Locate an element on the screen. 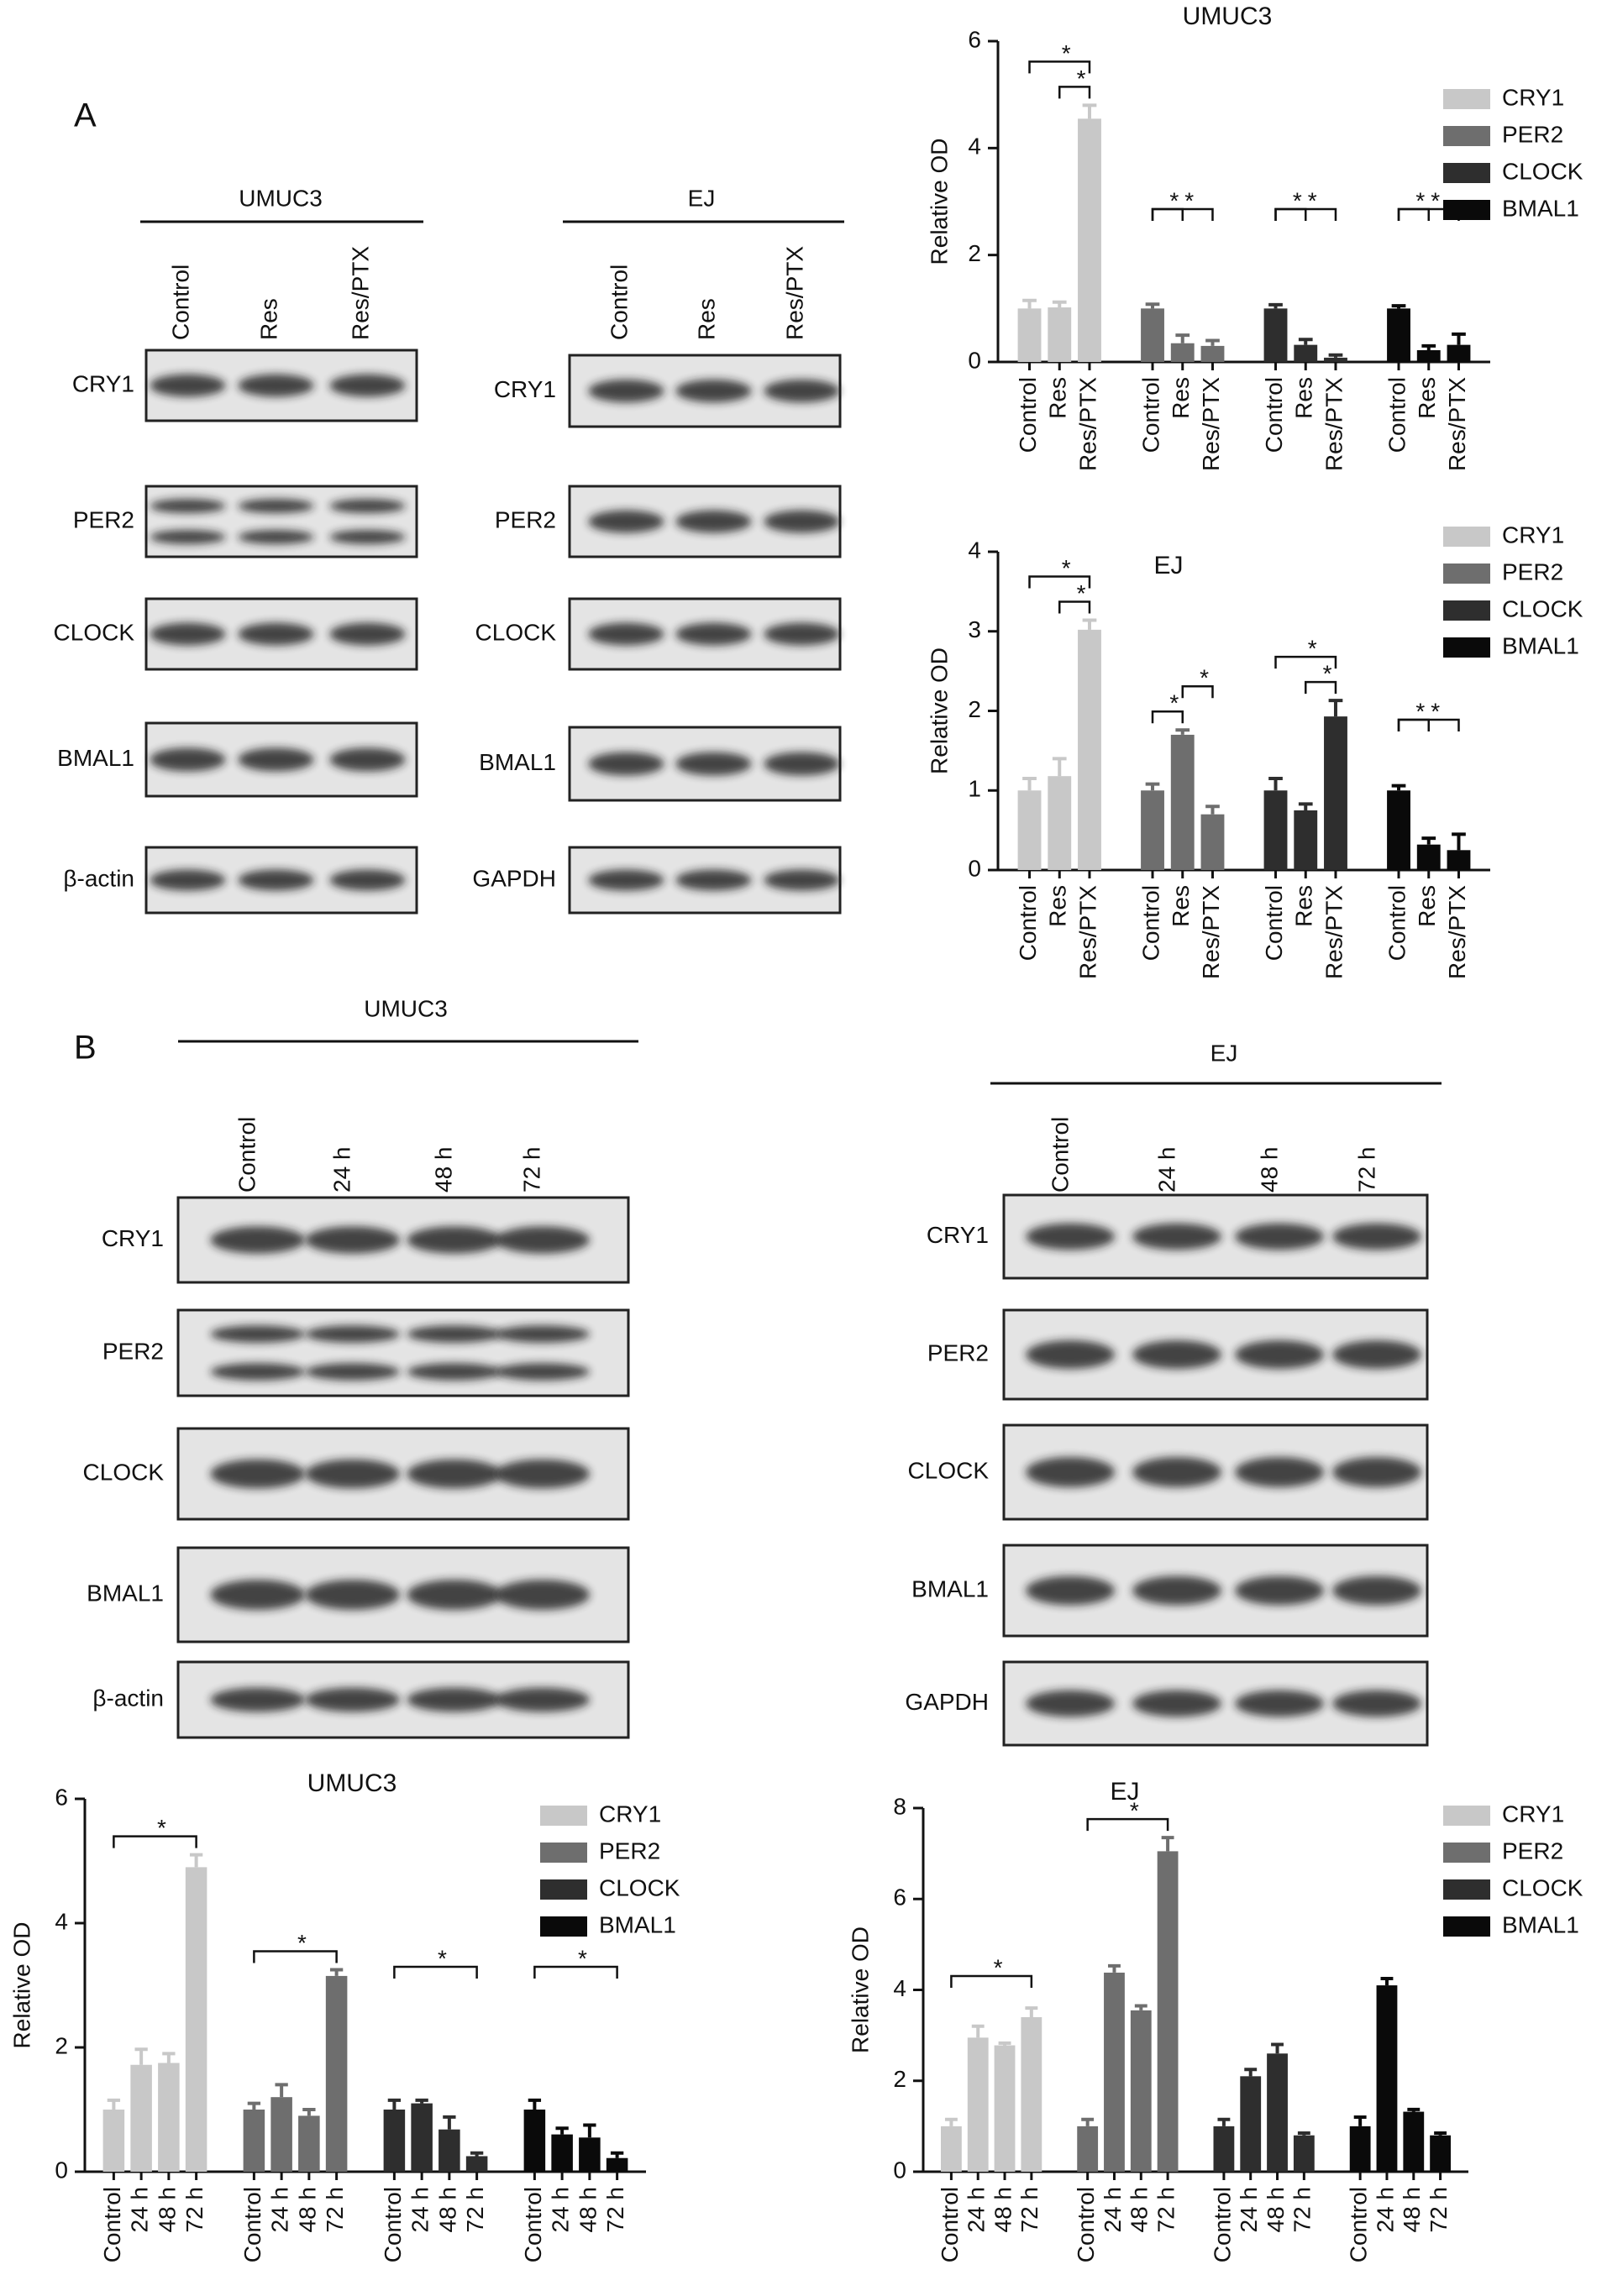 The image size is (1607, 2296). legend-label: CLOCK is located at coordinates (1542, 608).